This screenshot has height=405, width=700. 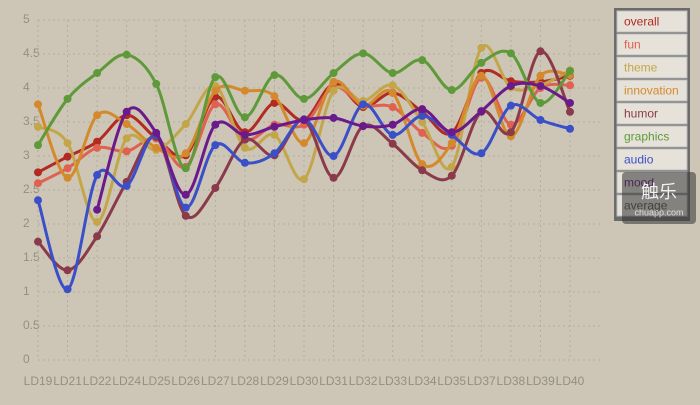 I want to click on x-tick-label: LD32, so click(x=363, y=381).